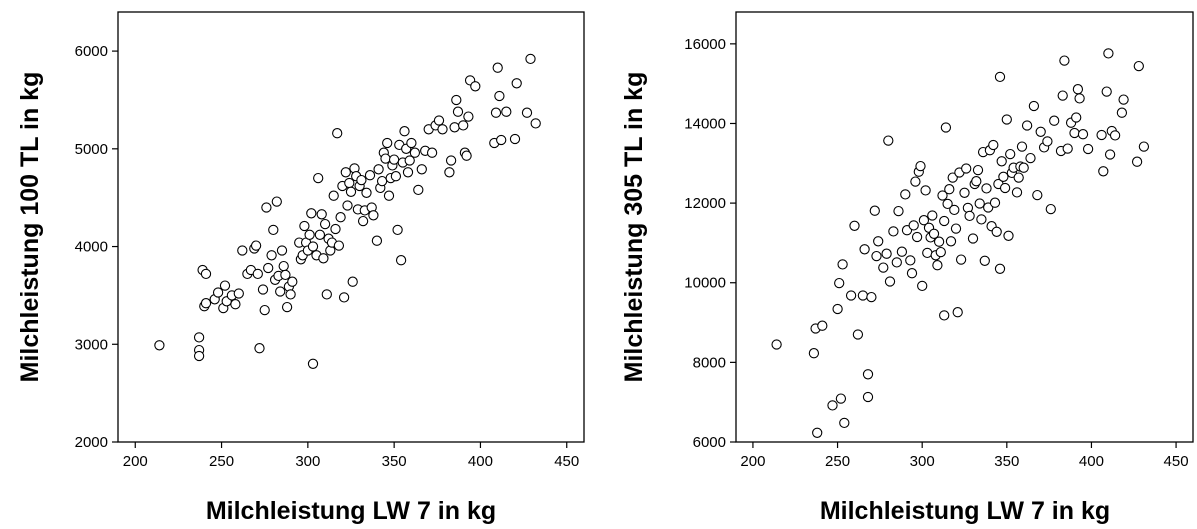 Image resolution: width=1197 pixels, height=529 pixels. What do you see at coordinates (1091, 461) in the screenshot?
I see `x-tick-label: 400` at bounding box center [1091, 461].